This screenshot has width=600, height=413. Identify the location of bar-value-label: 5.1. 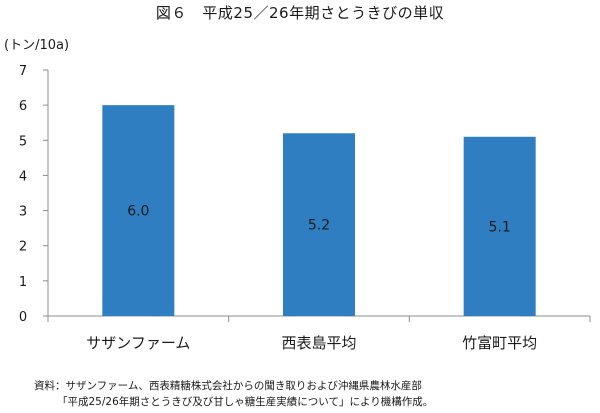
(500, 227).